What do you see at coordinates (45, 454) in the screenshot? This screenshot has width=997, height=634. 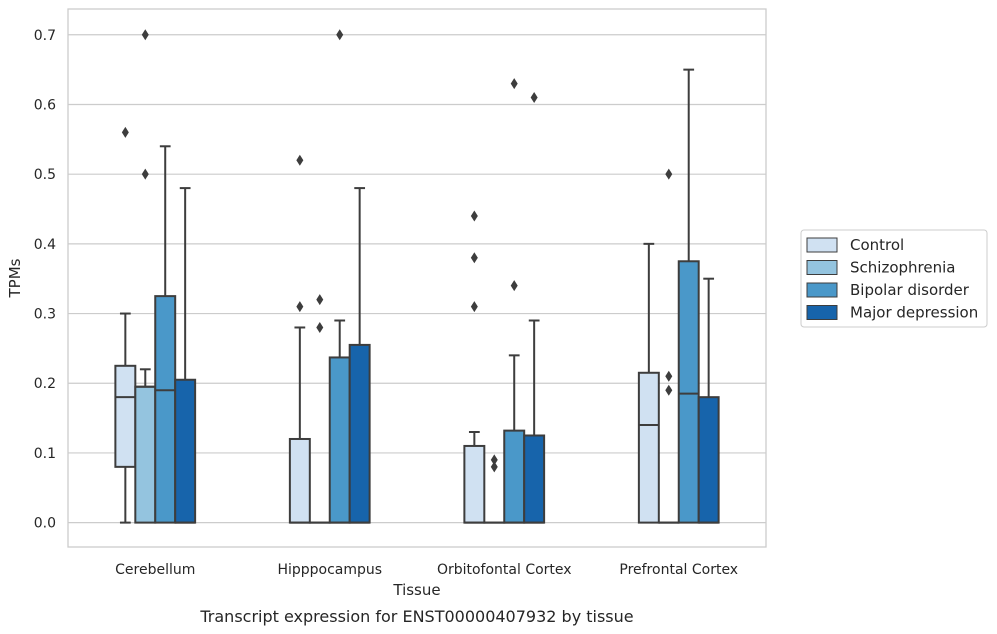 I see `y-tick-label: 0.1` at bounding box center [45, 454].